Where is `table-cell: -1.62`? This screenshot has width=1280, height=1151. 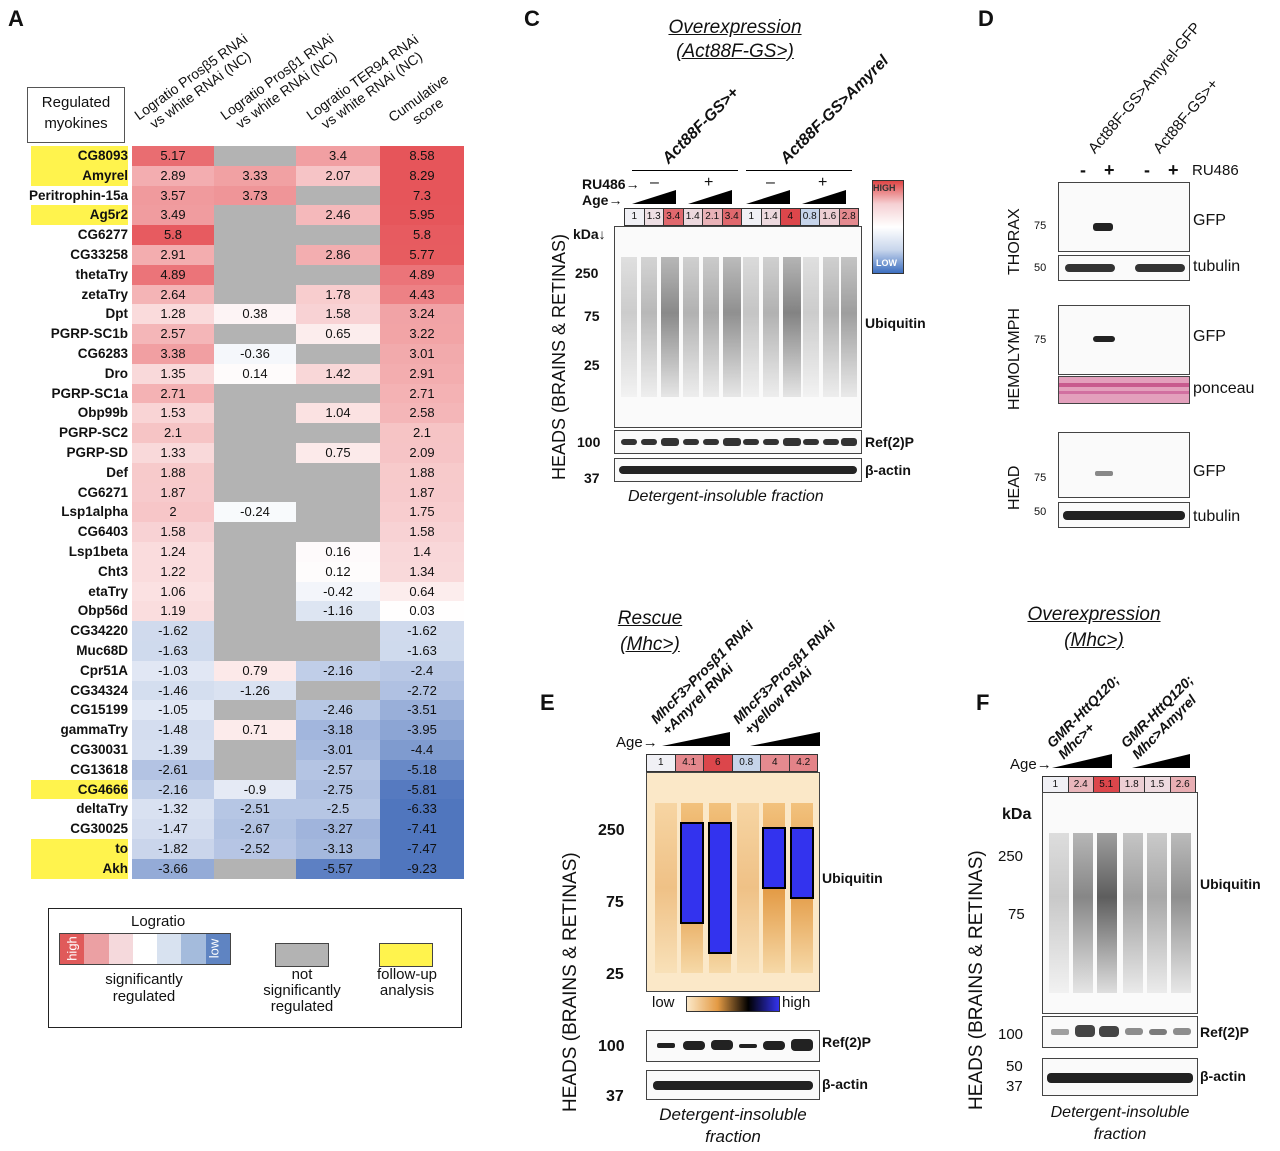 table-cell: -1.62 is located at coordinates (173, 631).